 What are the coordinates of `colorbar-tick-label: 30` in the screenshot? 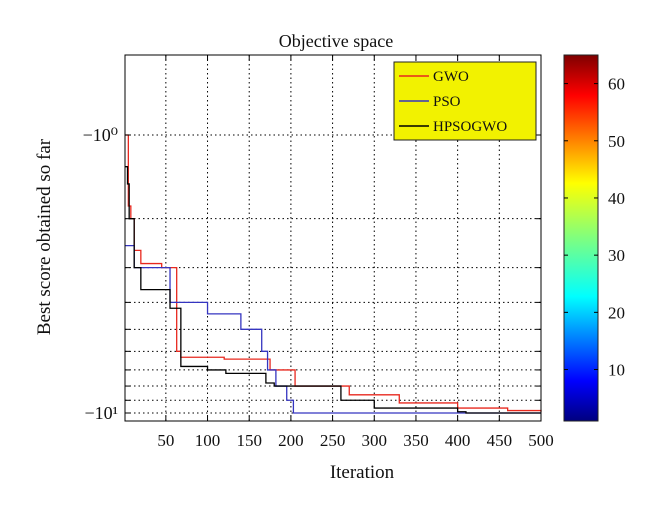 It's located at (616, 255).